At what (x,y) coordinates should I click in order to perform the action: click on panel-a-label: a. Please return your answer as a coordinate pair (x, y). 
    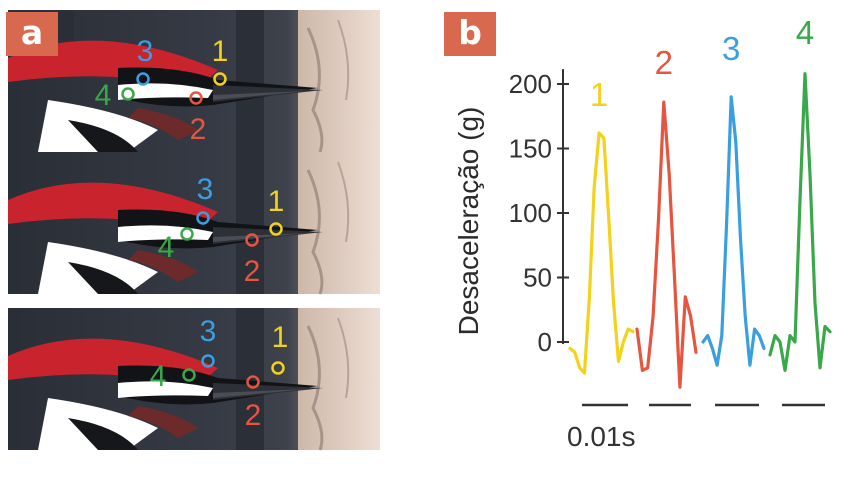
    Looking at the image, I should click on (32, 34).